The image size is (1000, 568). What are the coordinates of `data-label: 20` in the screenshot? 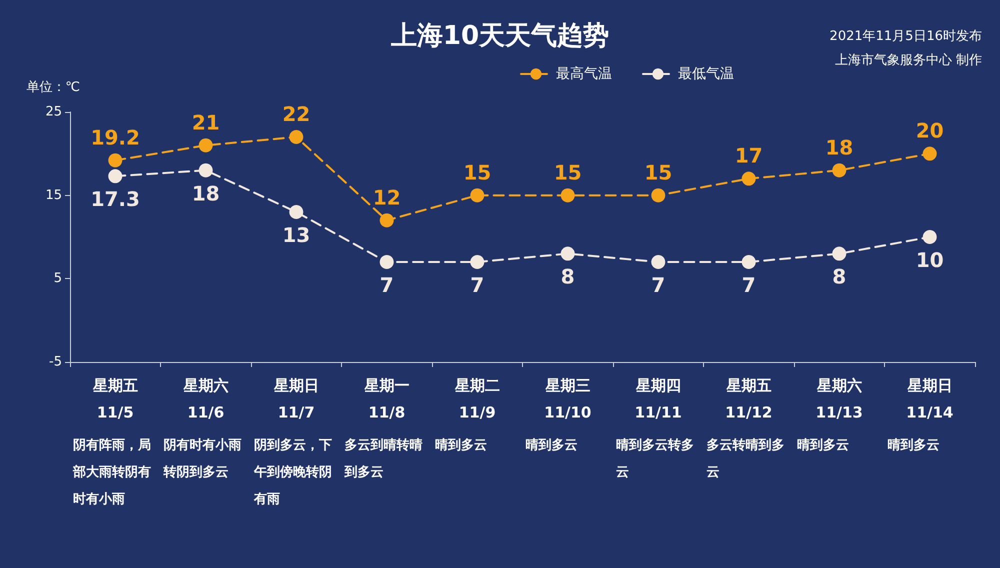 It's located at (930, 130).